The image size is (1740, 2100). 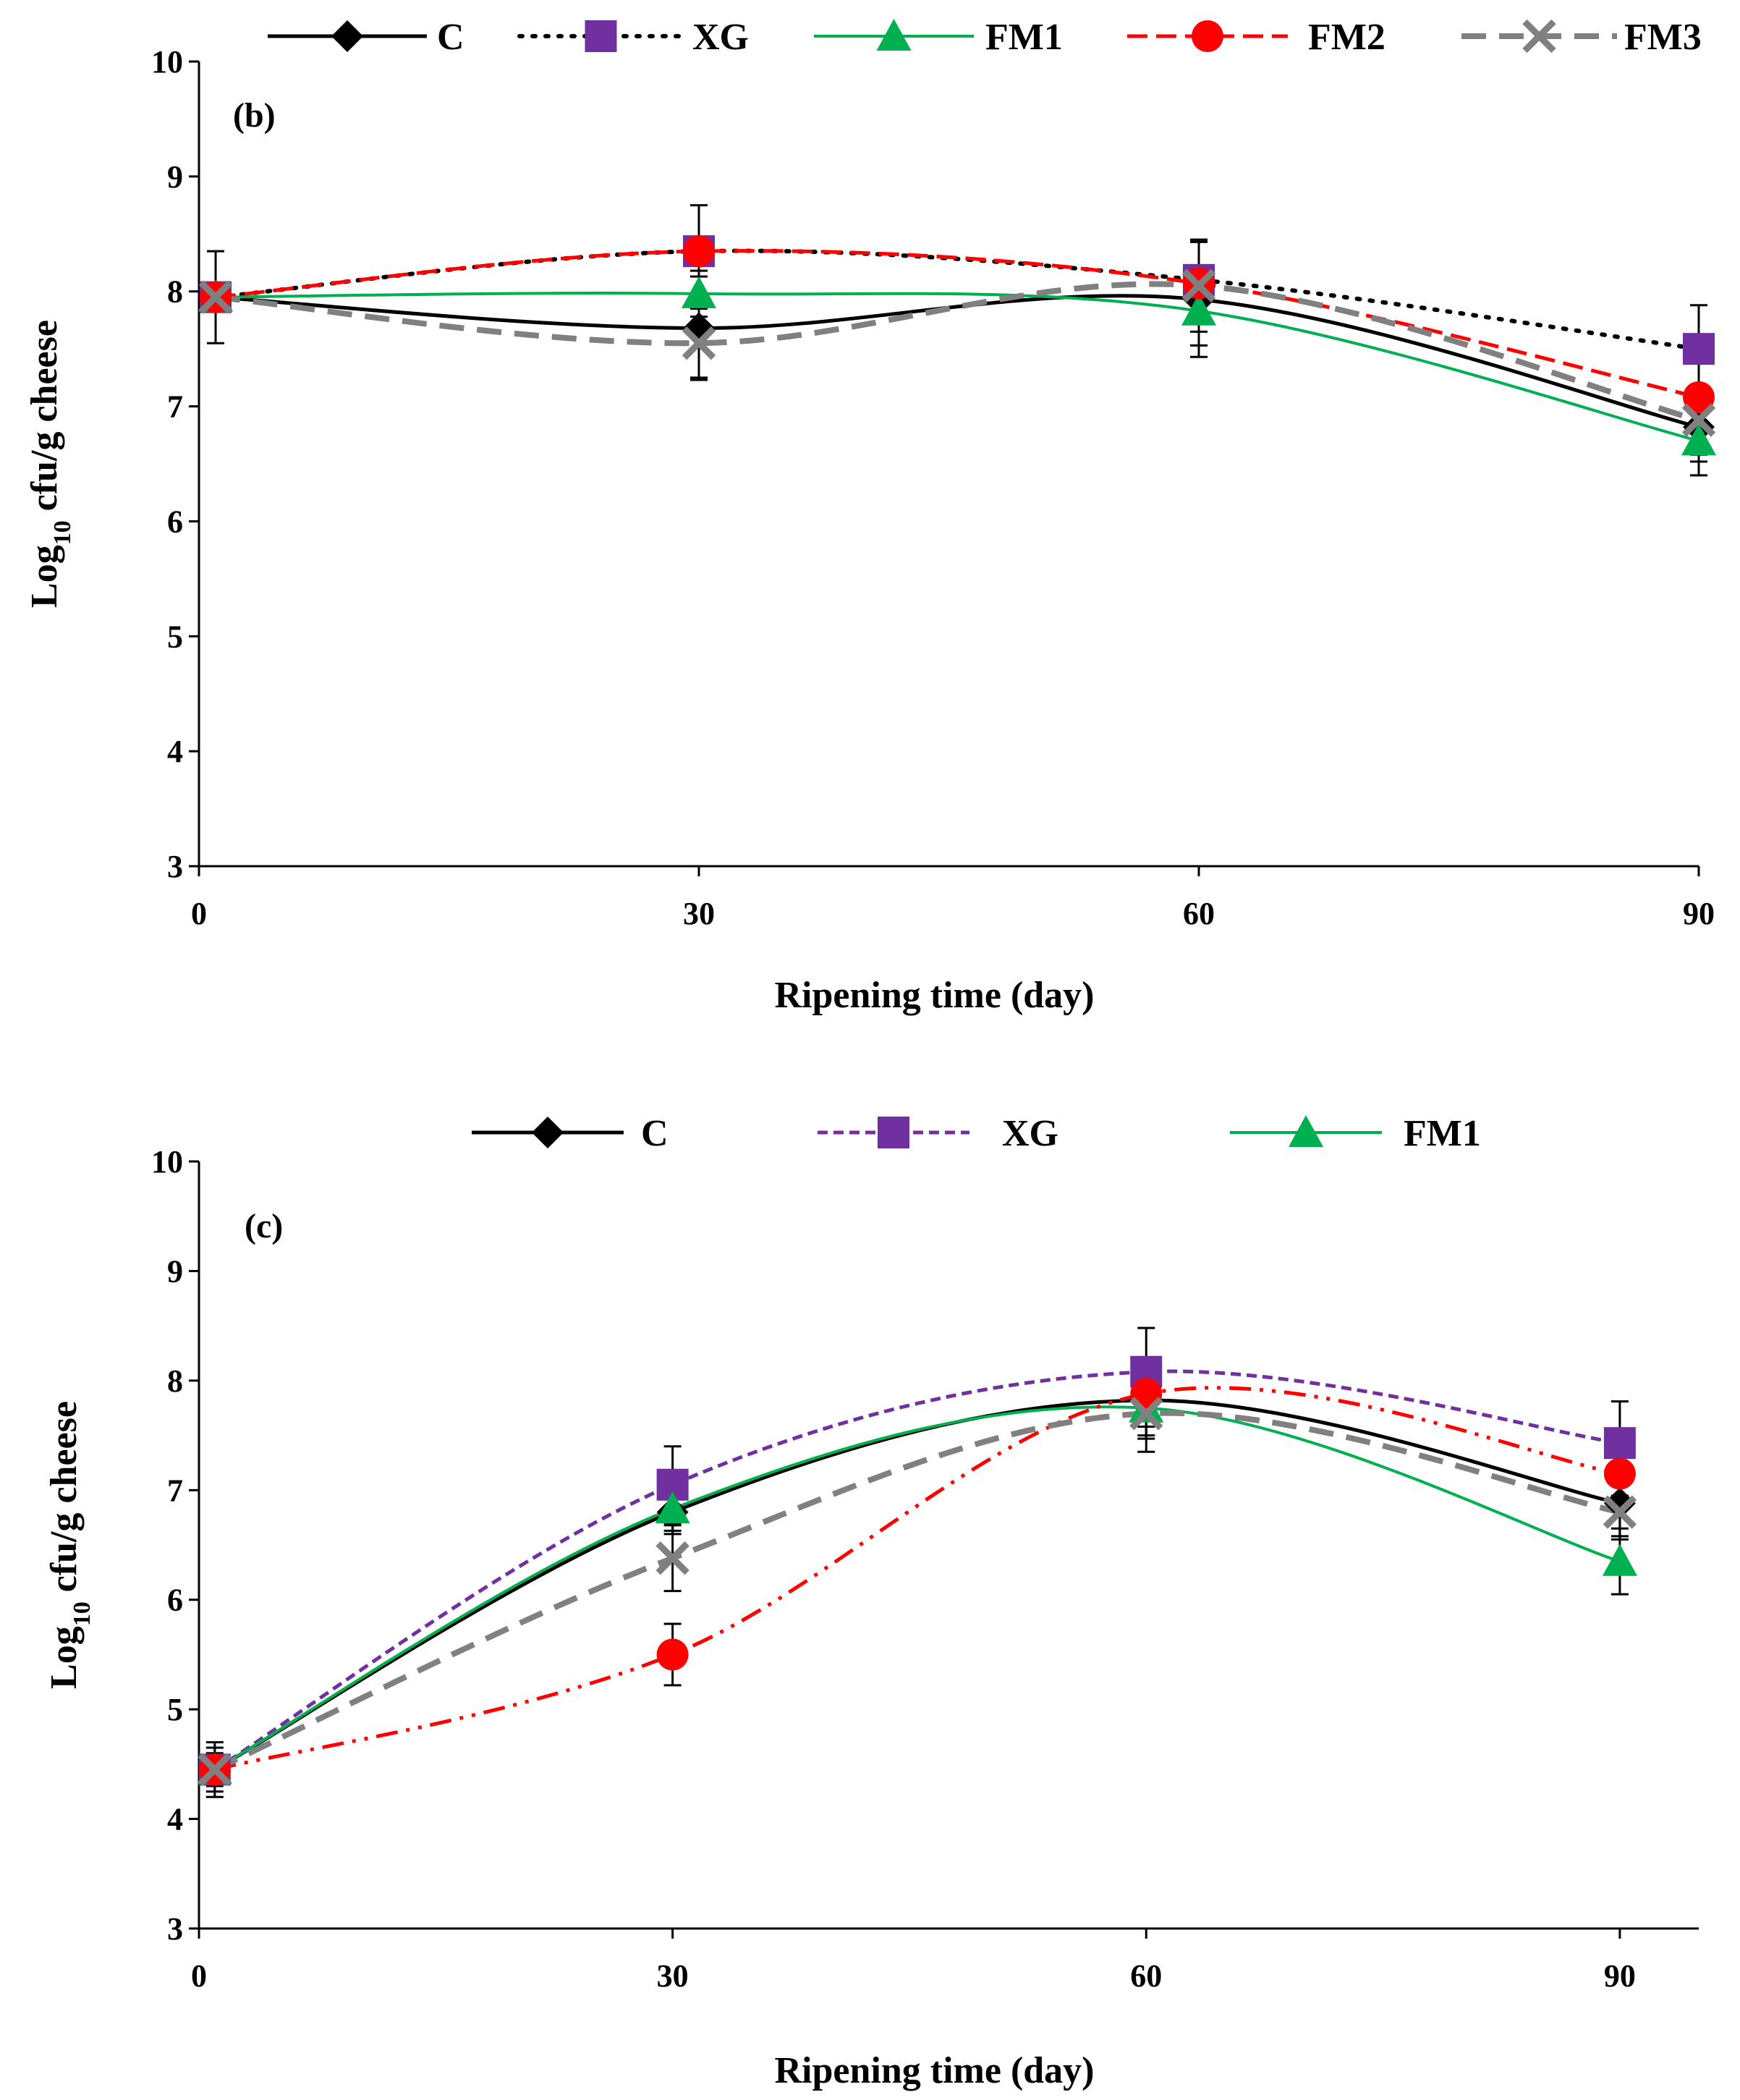 What do you see at coordinates (1347, 38) in the screenshot?
I see `legend-label: FM2` at bounding box center [1347, 38].